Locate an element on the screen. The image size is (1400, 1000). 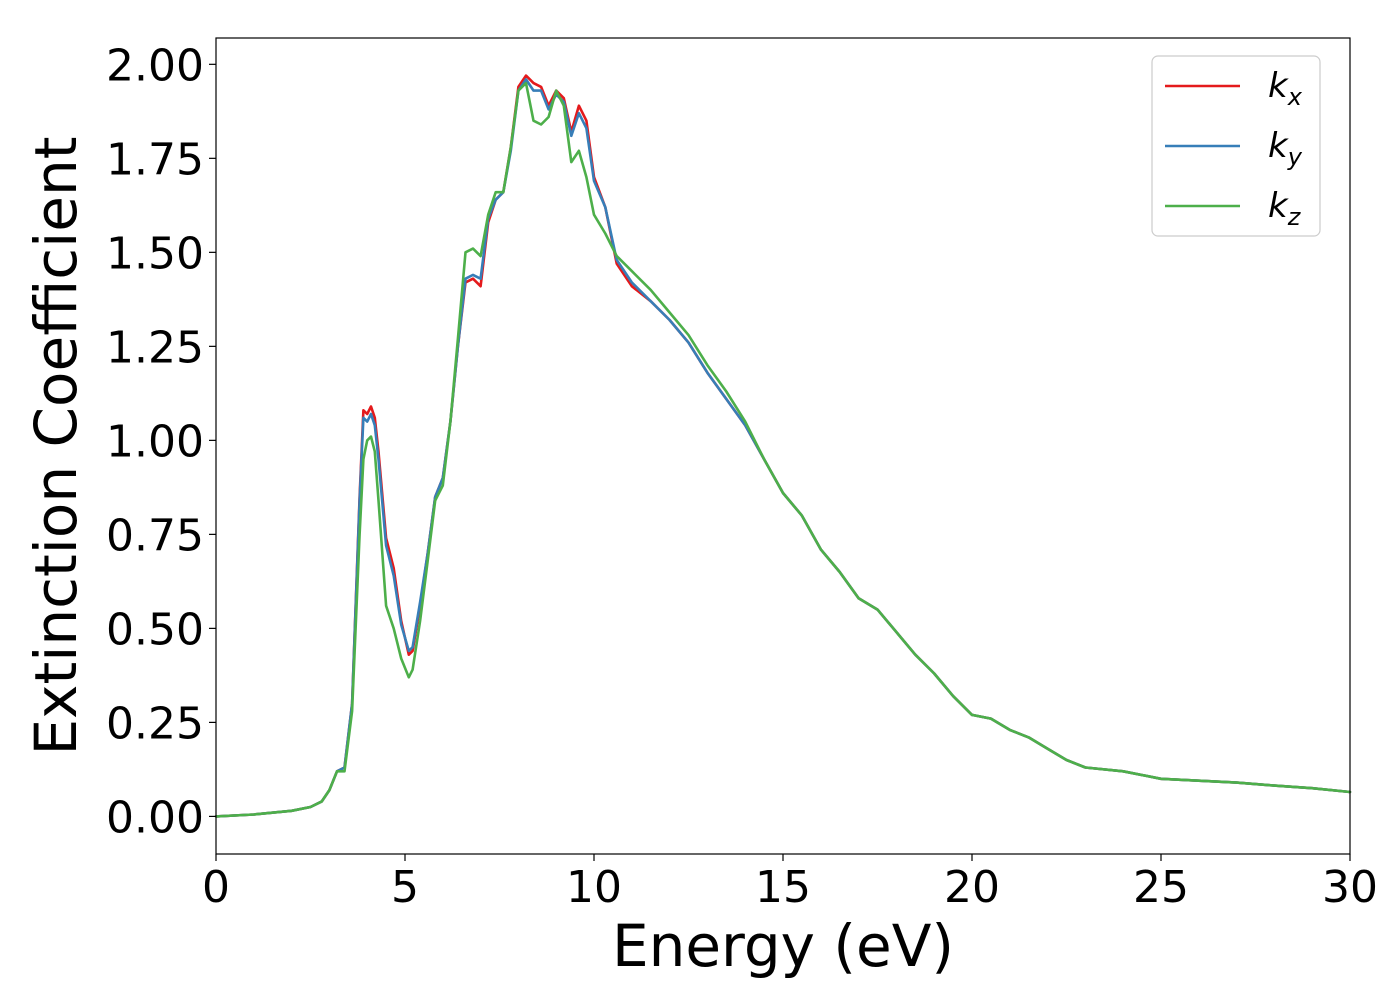
x-axis-ticks: 0 5 10 15 20 25 30 is located at coordinates (790, 883).